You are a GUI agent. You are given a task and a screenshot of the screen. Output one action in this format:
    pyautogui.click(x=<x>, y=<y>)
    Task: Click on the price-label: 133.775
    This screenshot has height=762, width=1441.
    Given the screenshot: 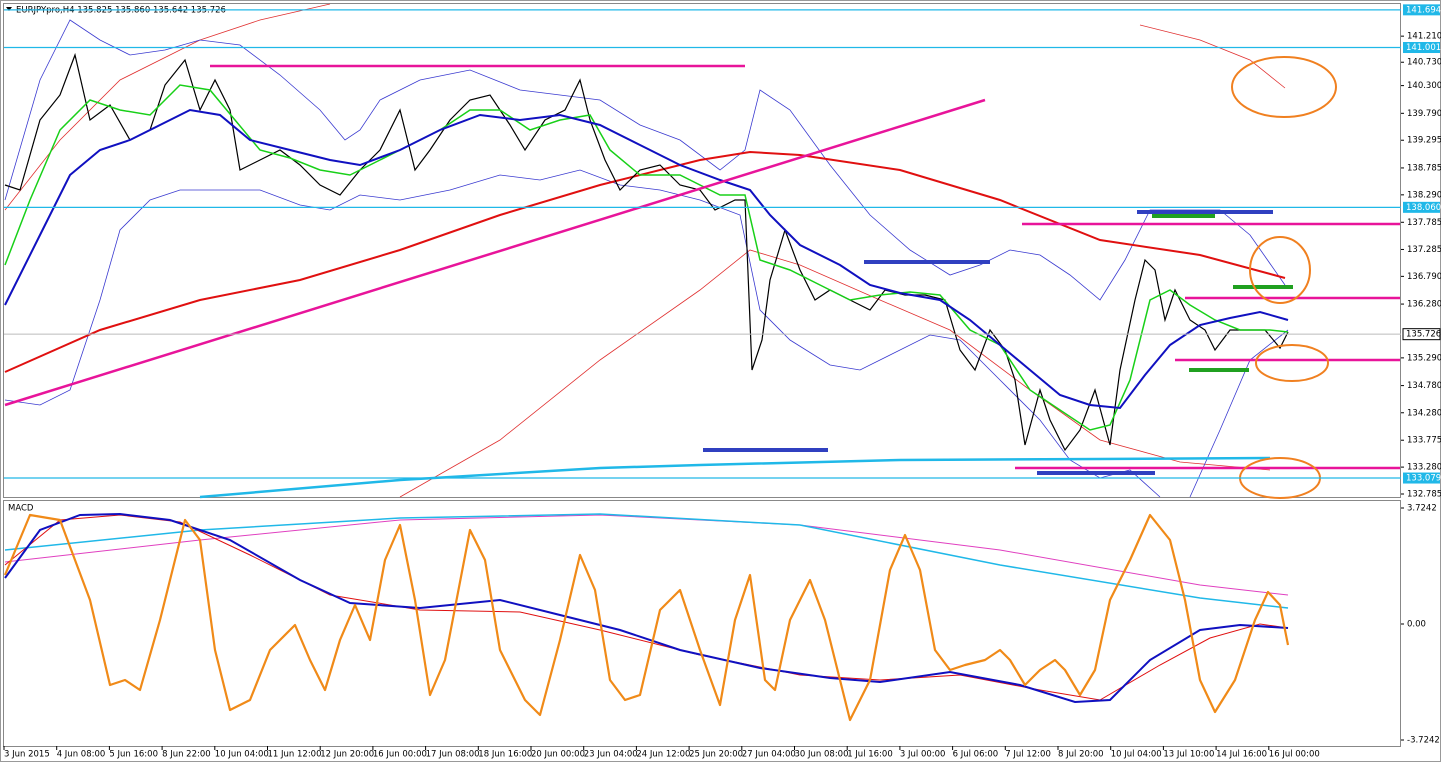 What is the action you would take?
    pyautogui.click(x=1424, y=441)
    